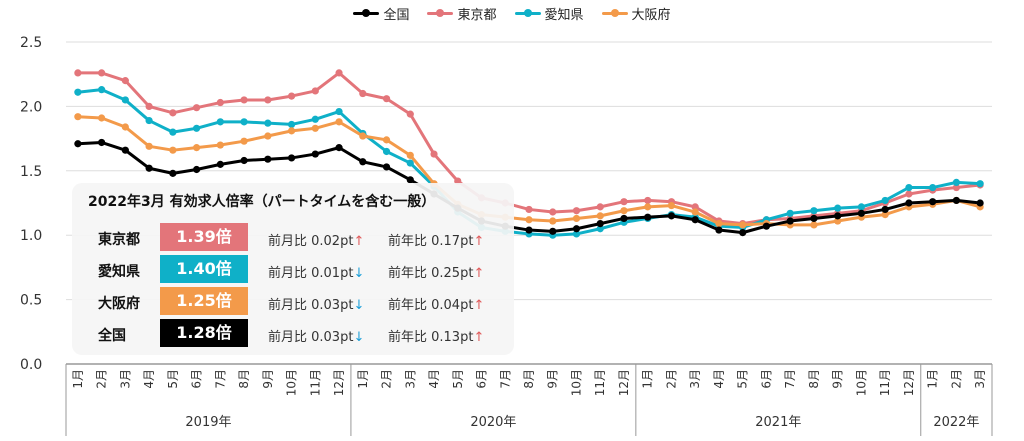  Describe the element at coordinates (316, 241) in the screenshot. I see `row-month-change: 前月比 0.02pt↑` at that location.